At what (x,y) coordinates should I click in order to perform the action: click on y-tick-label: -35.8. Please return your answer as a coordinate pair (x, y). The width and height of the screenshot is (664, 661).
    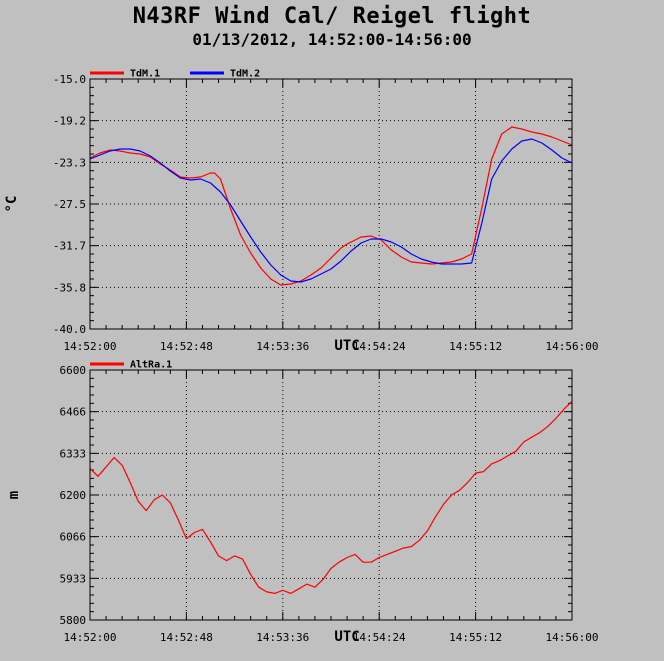
    Looking at the image, I should click on (69, 287).